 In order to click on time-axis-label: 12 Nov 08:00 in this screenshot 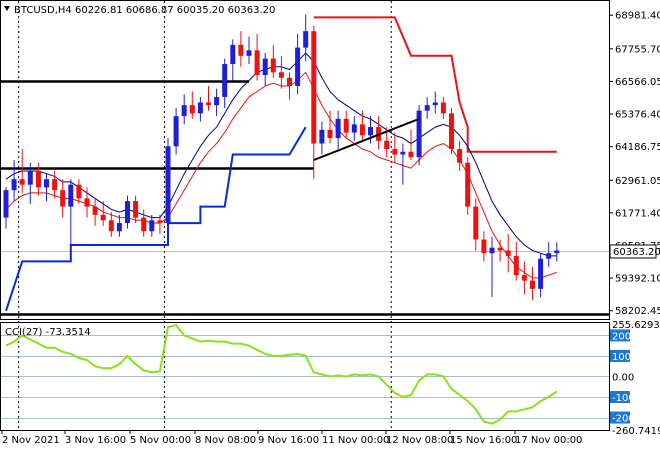, I will do `click(419, 440)`.